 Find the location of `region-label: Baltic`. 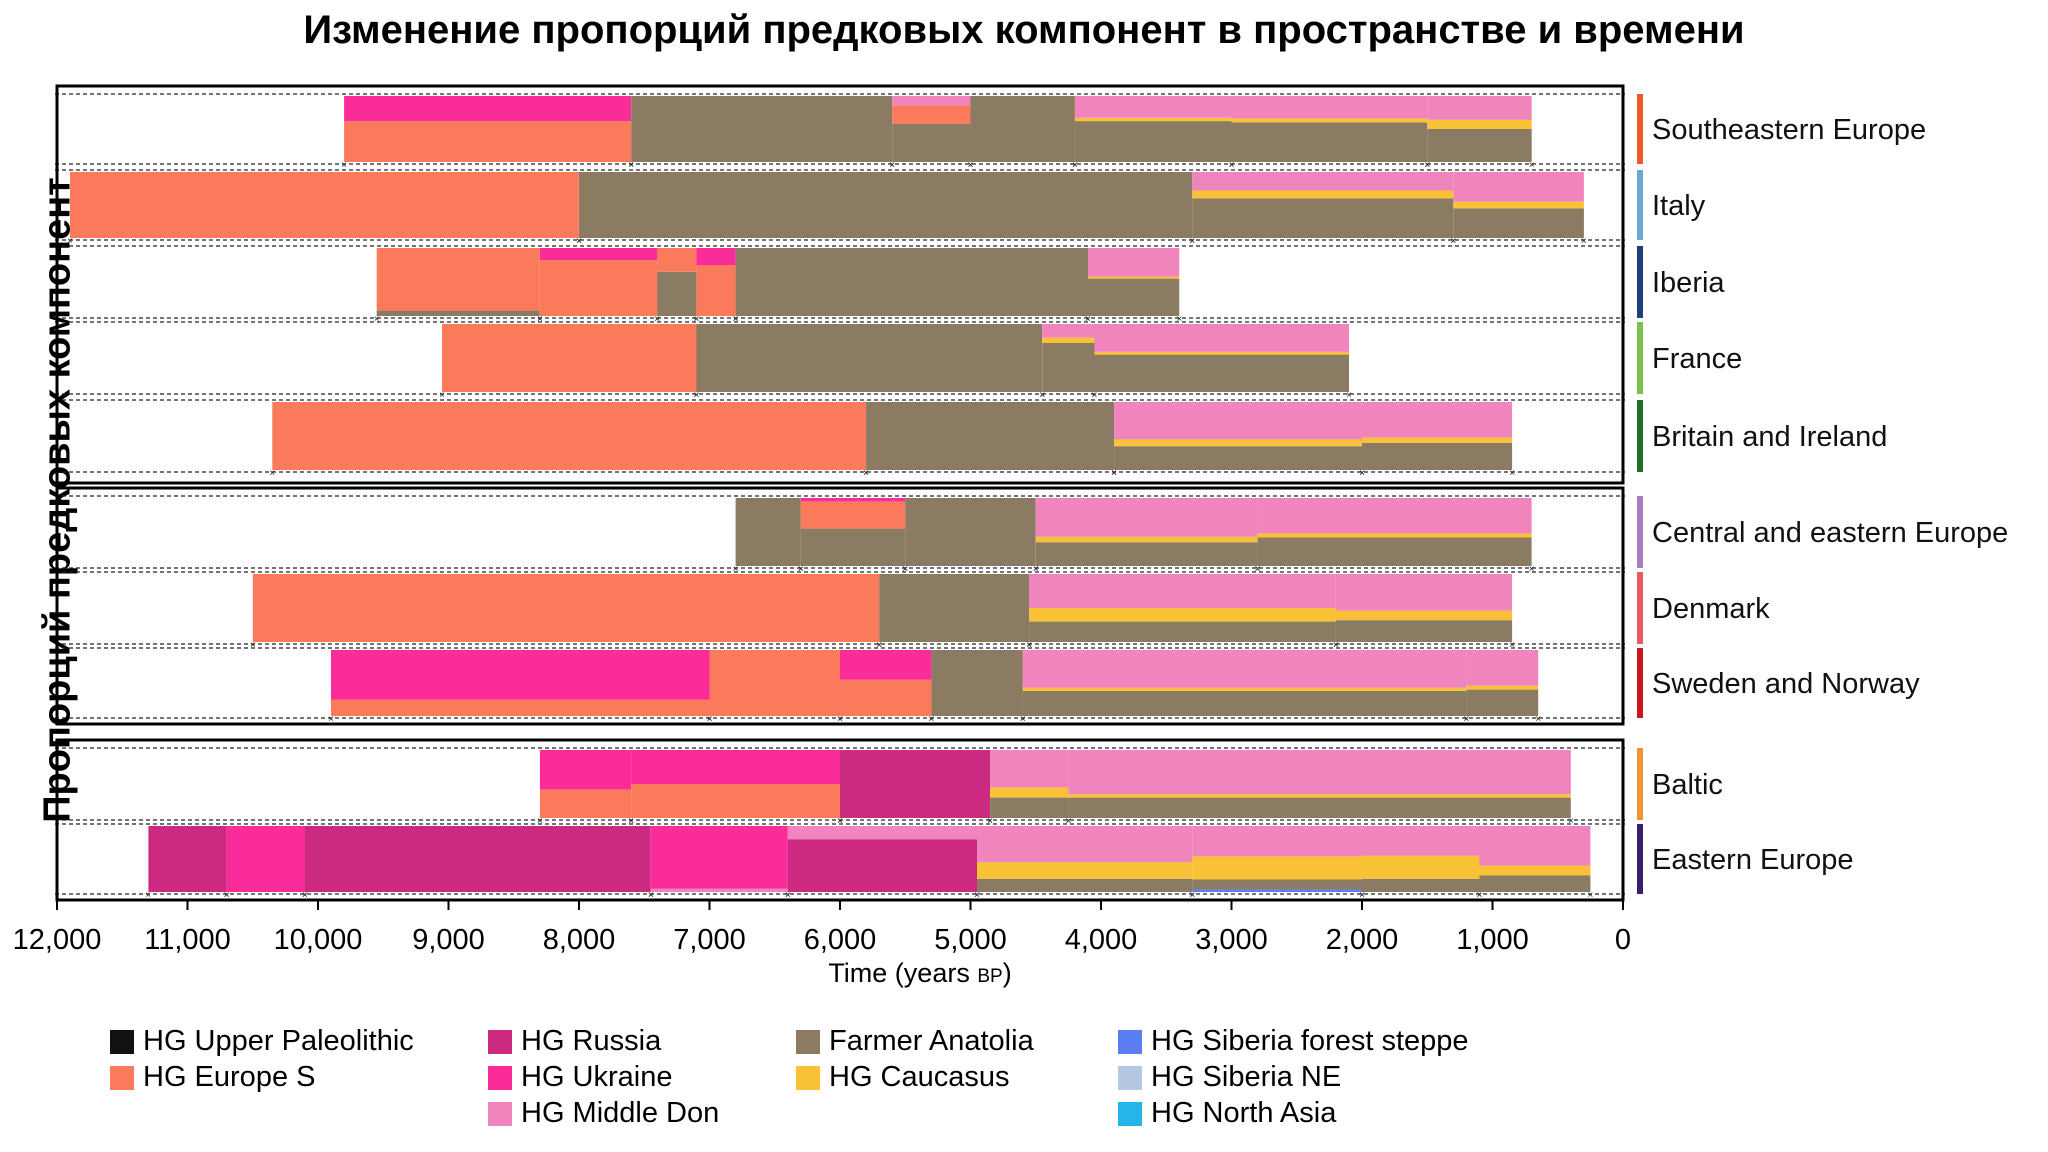

region-label: Baltic is located at coordinates (1687, 785).